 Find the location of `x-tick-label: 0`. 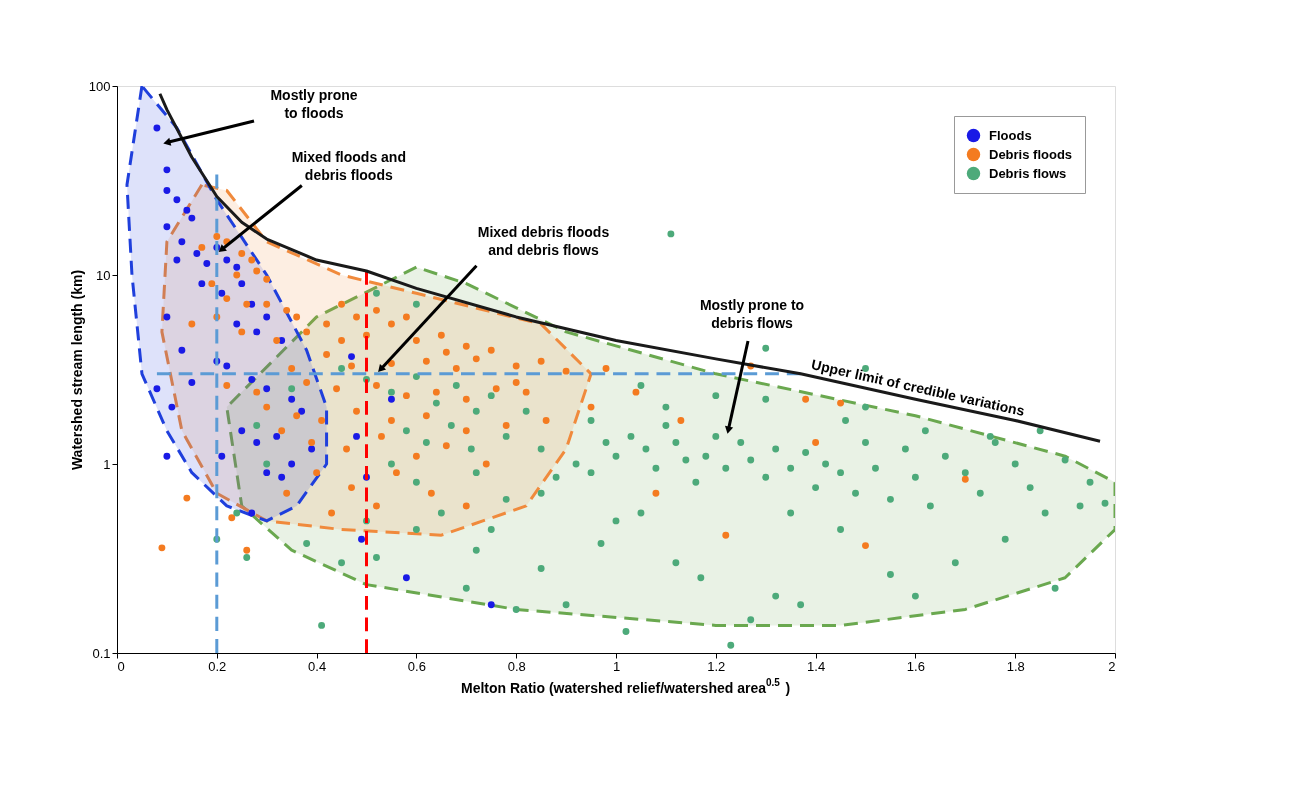

x-tick-label: 0 is located at coordinates (121, 666).